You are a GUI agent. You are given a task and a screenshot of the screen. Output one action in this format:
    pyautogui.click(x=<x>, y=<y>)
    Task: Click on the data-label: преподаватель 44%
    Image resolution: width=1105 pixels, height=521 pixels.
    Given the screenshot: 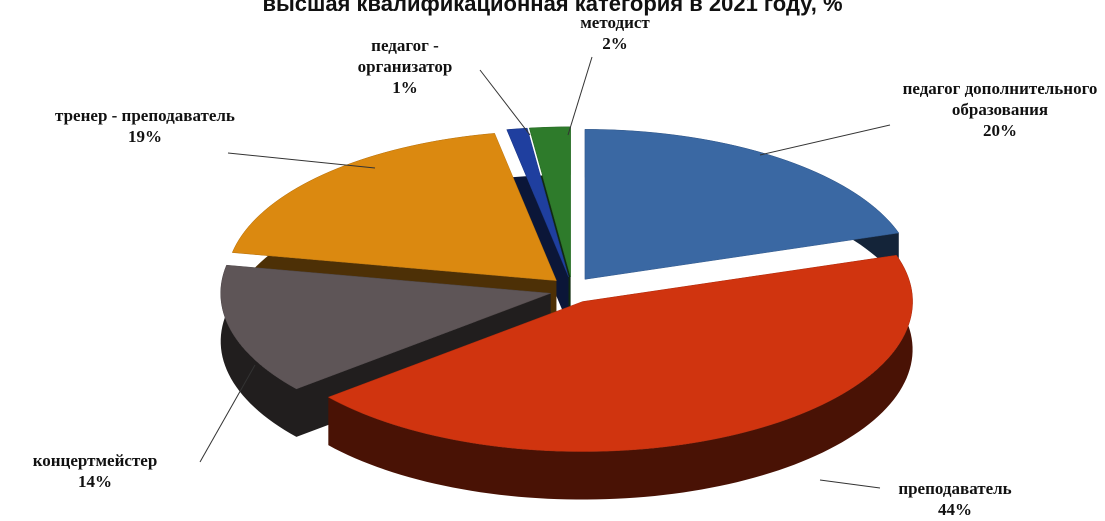 What is the action you would take?
    pyautogui.click(x=955, y=499)
    